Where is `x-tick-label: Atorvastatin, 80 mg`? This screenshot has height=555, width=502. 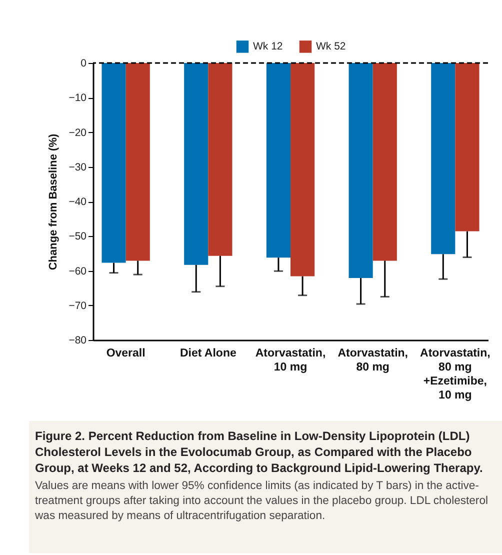
x-tick-label: Atorvastatin, 80 mg is located at coordinates (373, 361).